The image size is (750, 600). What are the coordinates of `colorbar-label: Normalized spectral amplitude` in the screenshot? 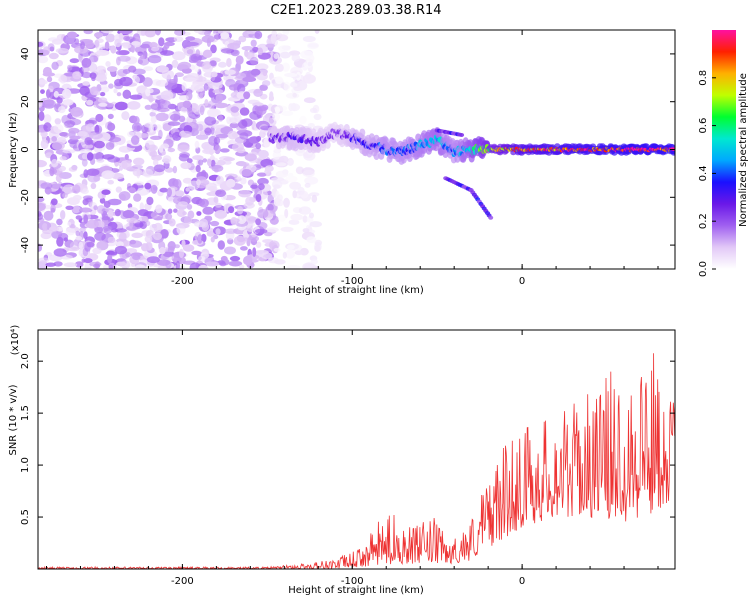 It's located at (743, 150).